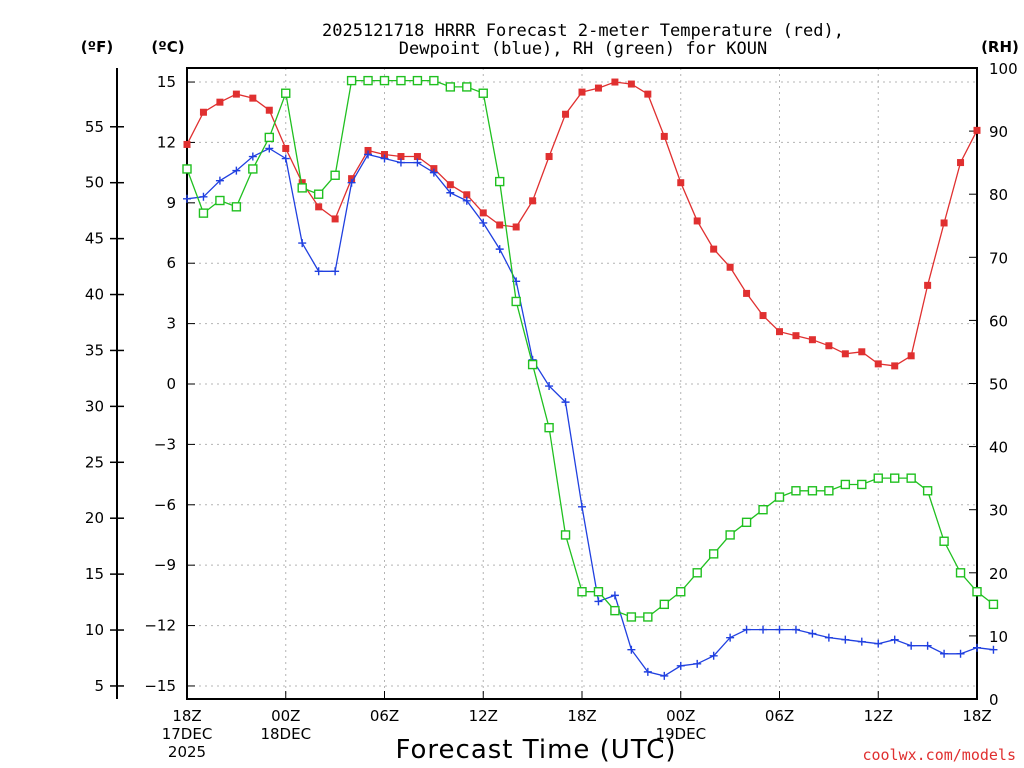  I want to click on y-tick-label-c: −9, so click(165, 565).